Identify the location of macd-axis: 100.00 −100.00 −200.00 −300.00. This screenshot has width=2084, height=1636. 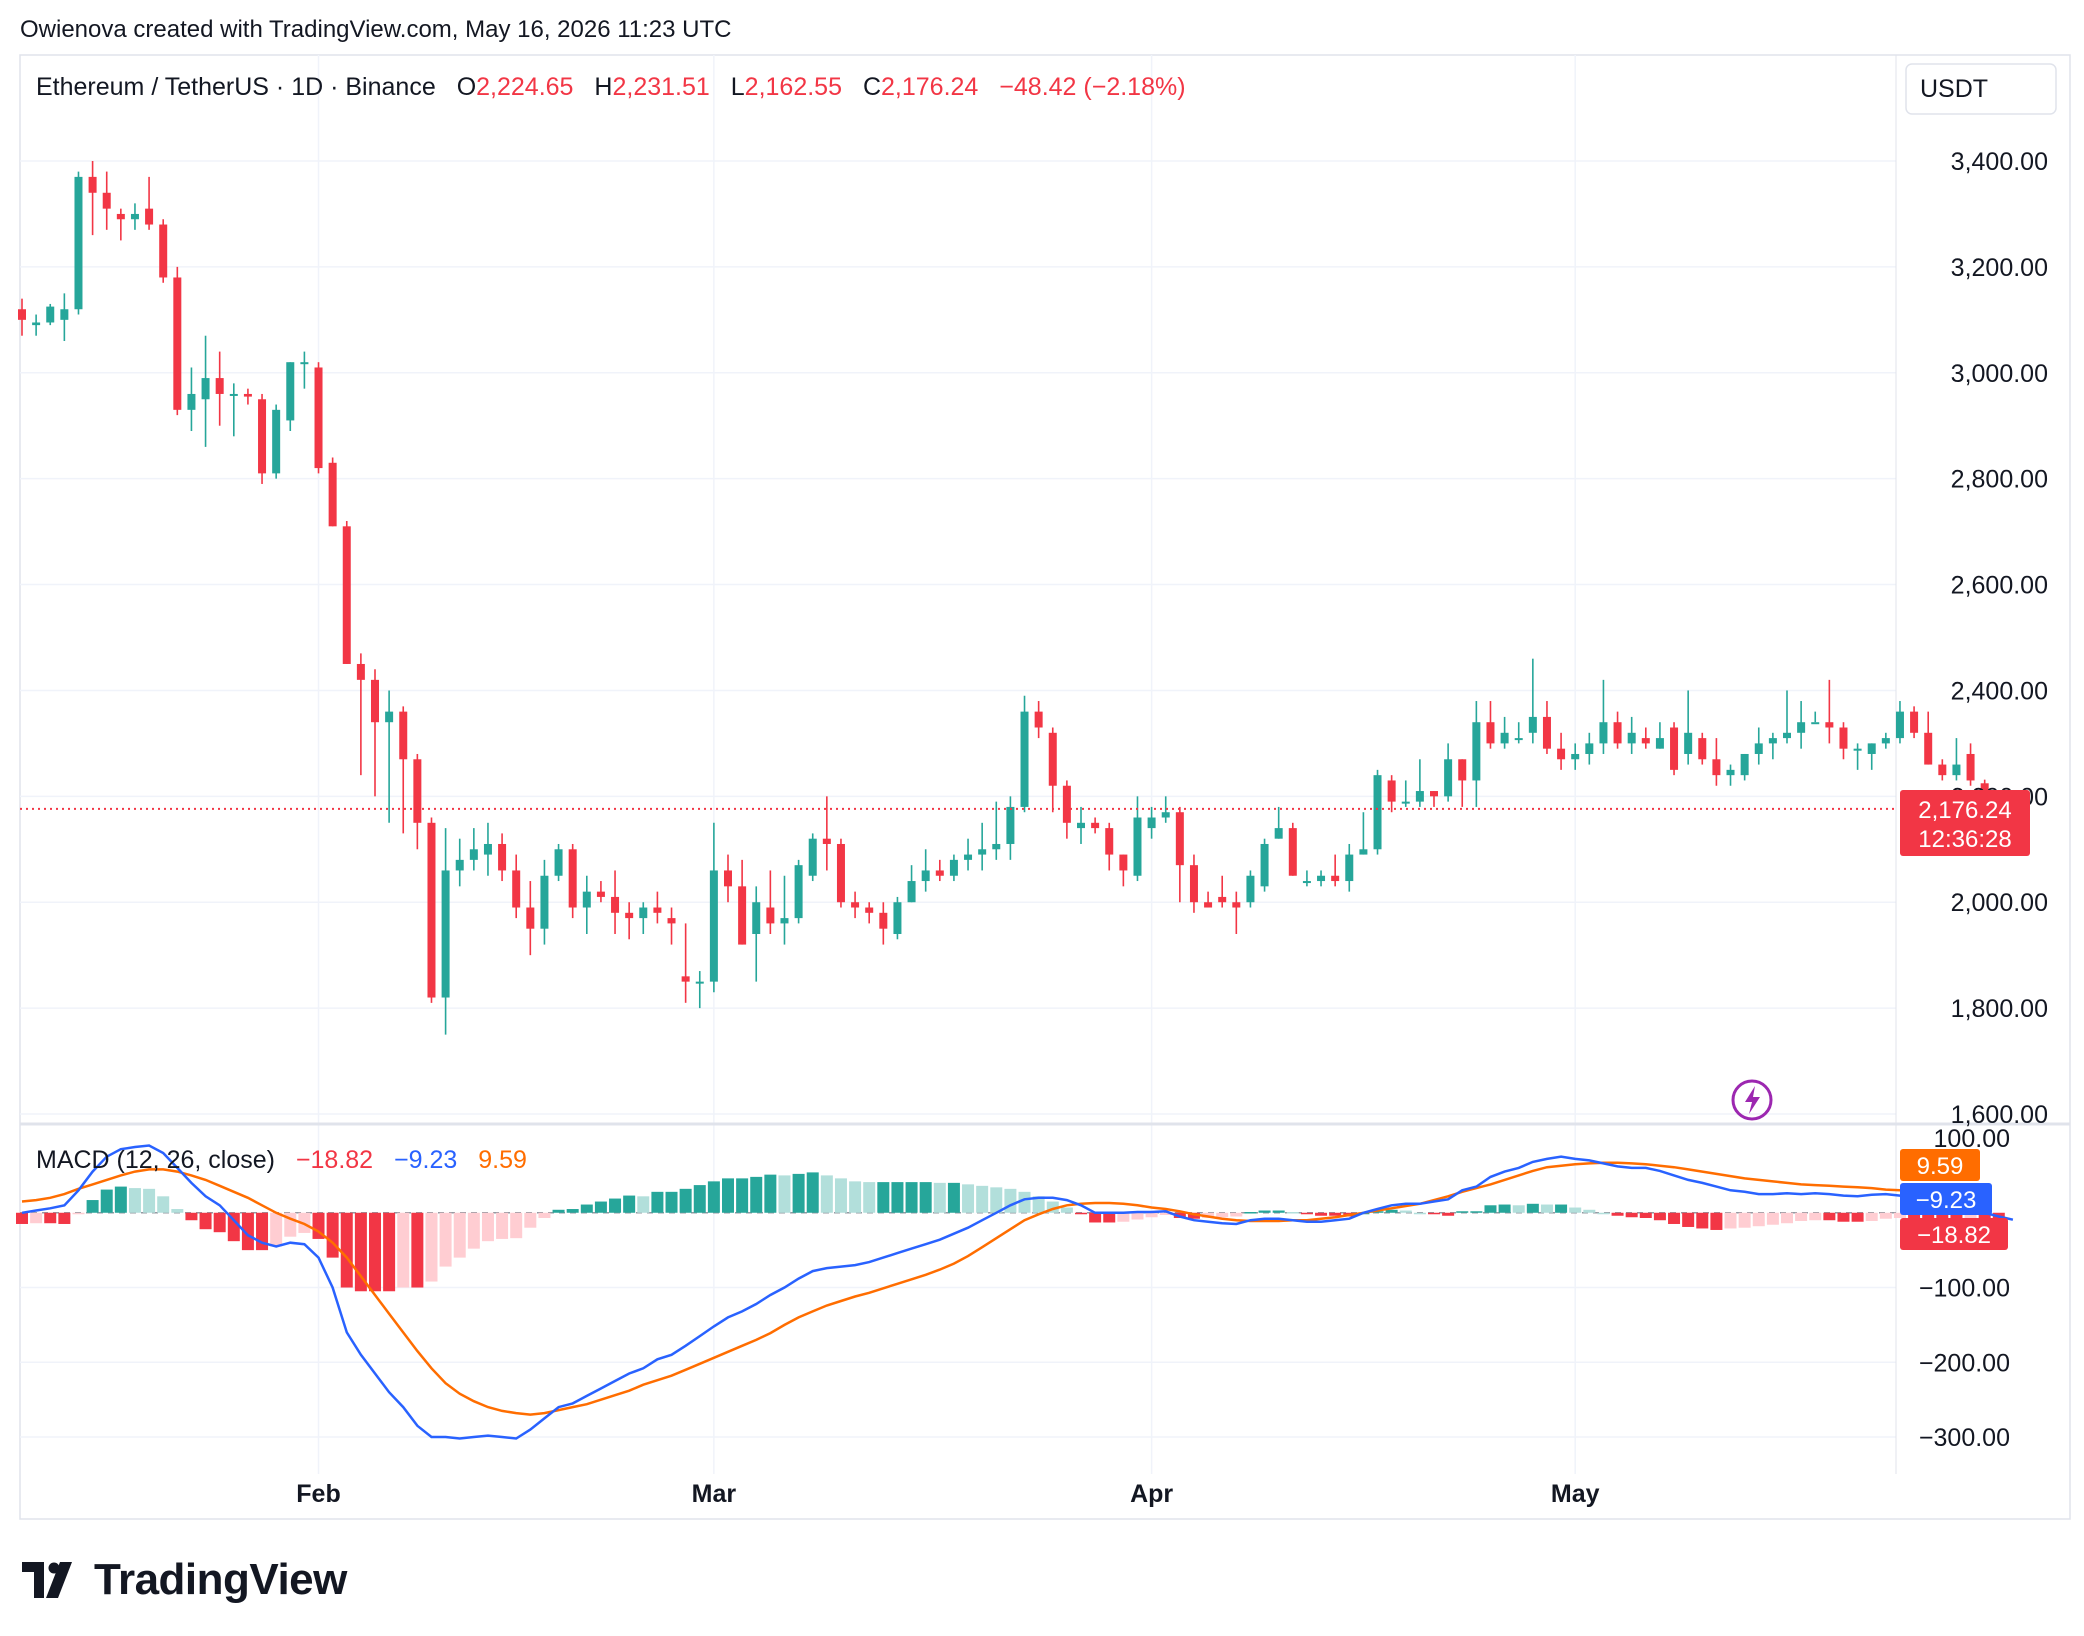
(1964, 1288).